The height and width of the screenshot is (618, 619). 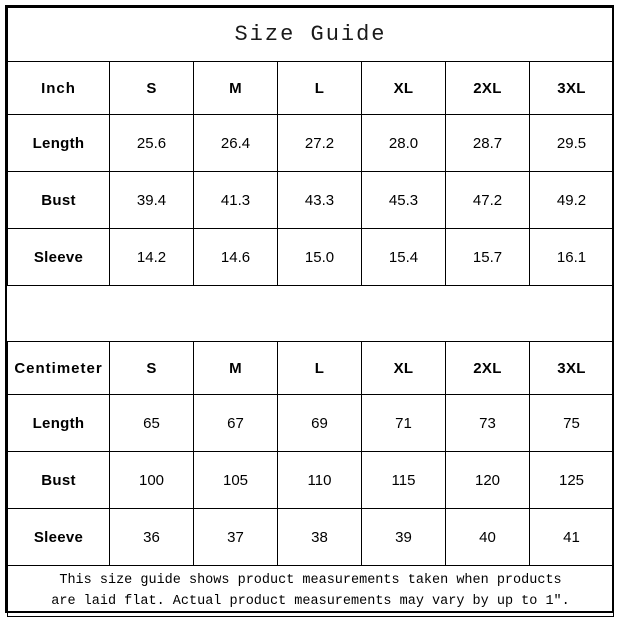 What do you see at coordinates (151, 88) in the screenshot?
I see `inch-size-header-s: S` at bounding box center [151, 88].